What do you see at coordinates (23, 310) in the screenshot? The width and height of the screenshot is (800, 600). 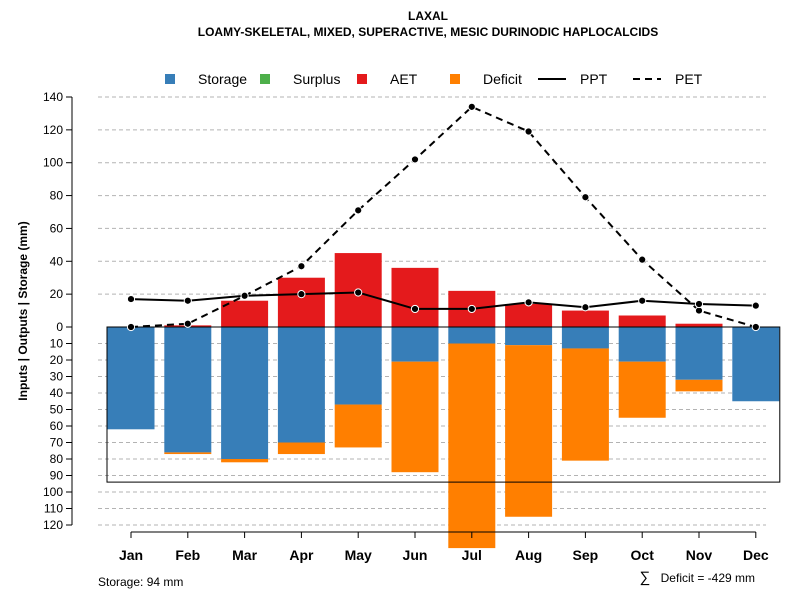 I see `y-axis-label: Inputs | Outputs | Storage (mm)` at bounding box center [23, 310].